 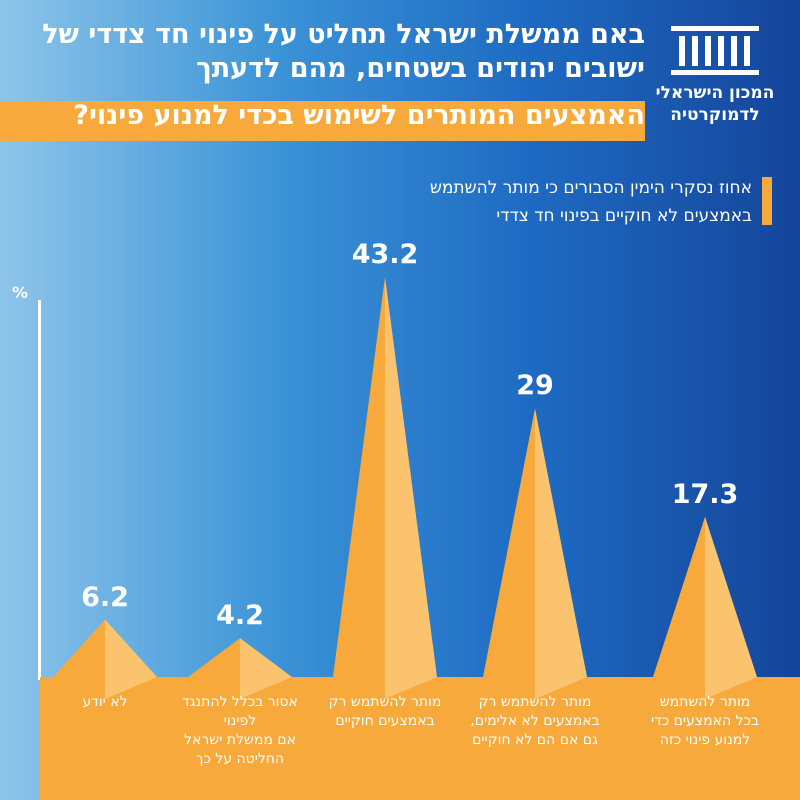 I want to click on value-label: 29, so click(x=535, y=386).